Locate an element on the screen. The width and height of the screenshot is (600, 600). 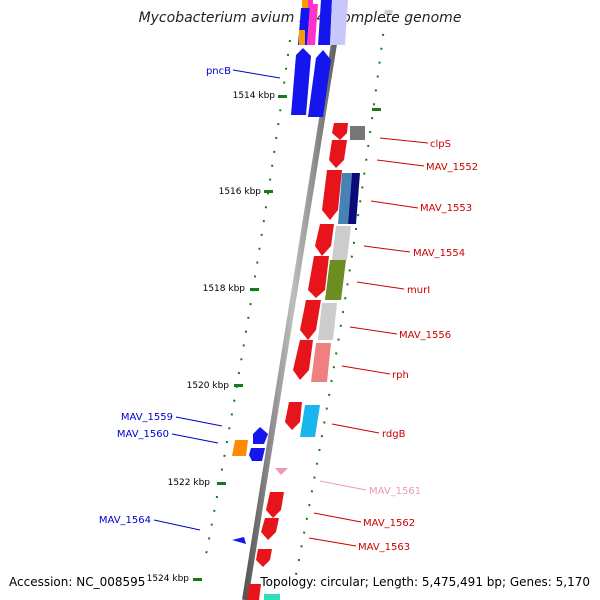
gene-MAV_1554-grey is located at coordinates (341, 243).